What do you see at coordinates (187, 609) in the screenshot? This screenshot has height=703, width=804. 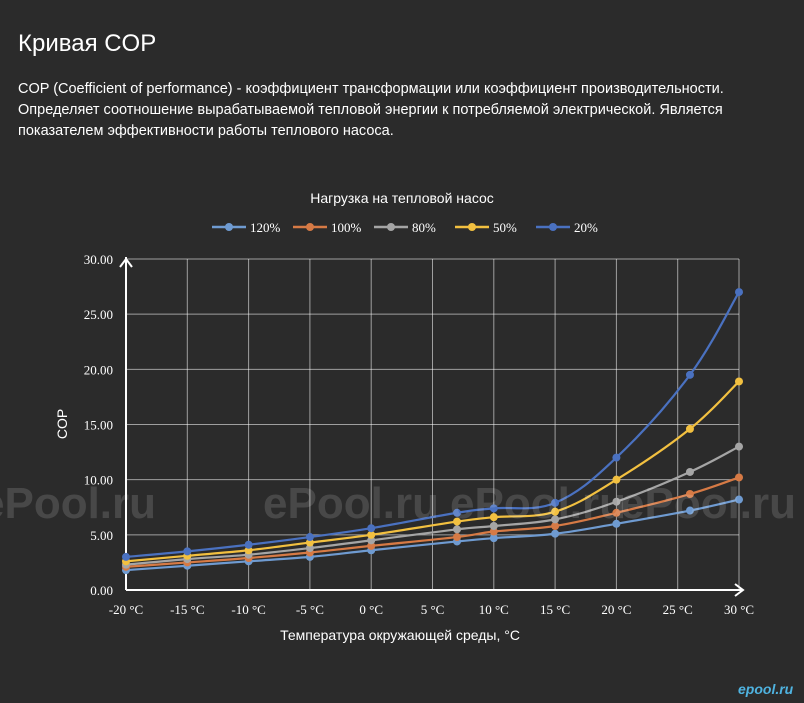 I see `x-tick-label: -15 °C` at bounding box center [187, 609].